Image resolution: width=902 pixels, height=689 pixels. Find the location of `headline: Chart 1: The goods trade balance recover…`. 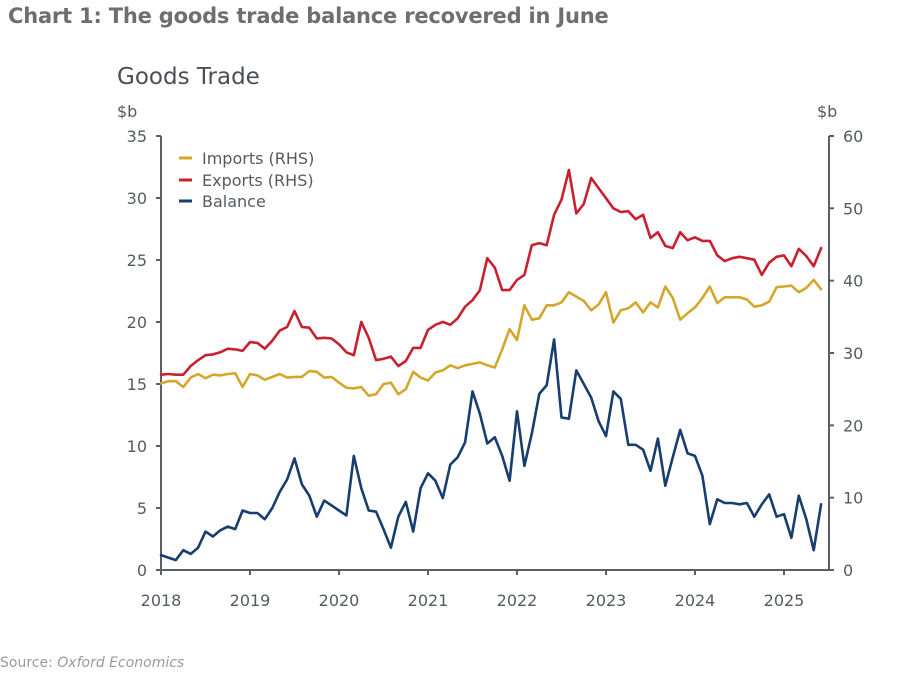

headline: Chart 1: The goods trade balance recover… is located at coordinates (308, 16).